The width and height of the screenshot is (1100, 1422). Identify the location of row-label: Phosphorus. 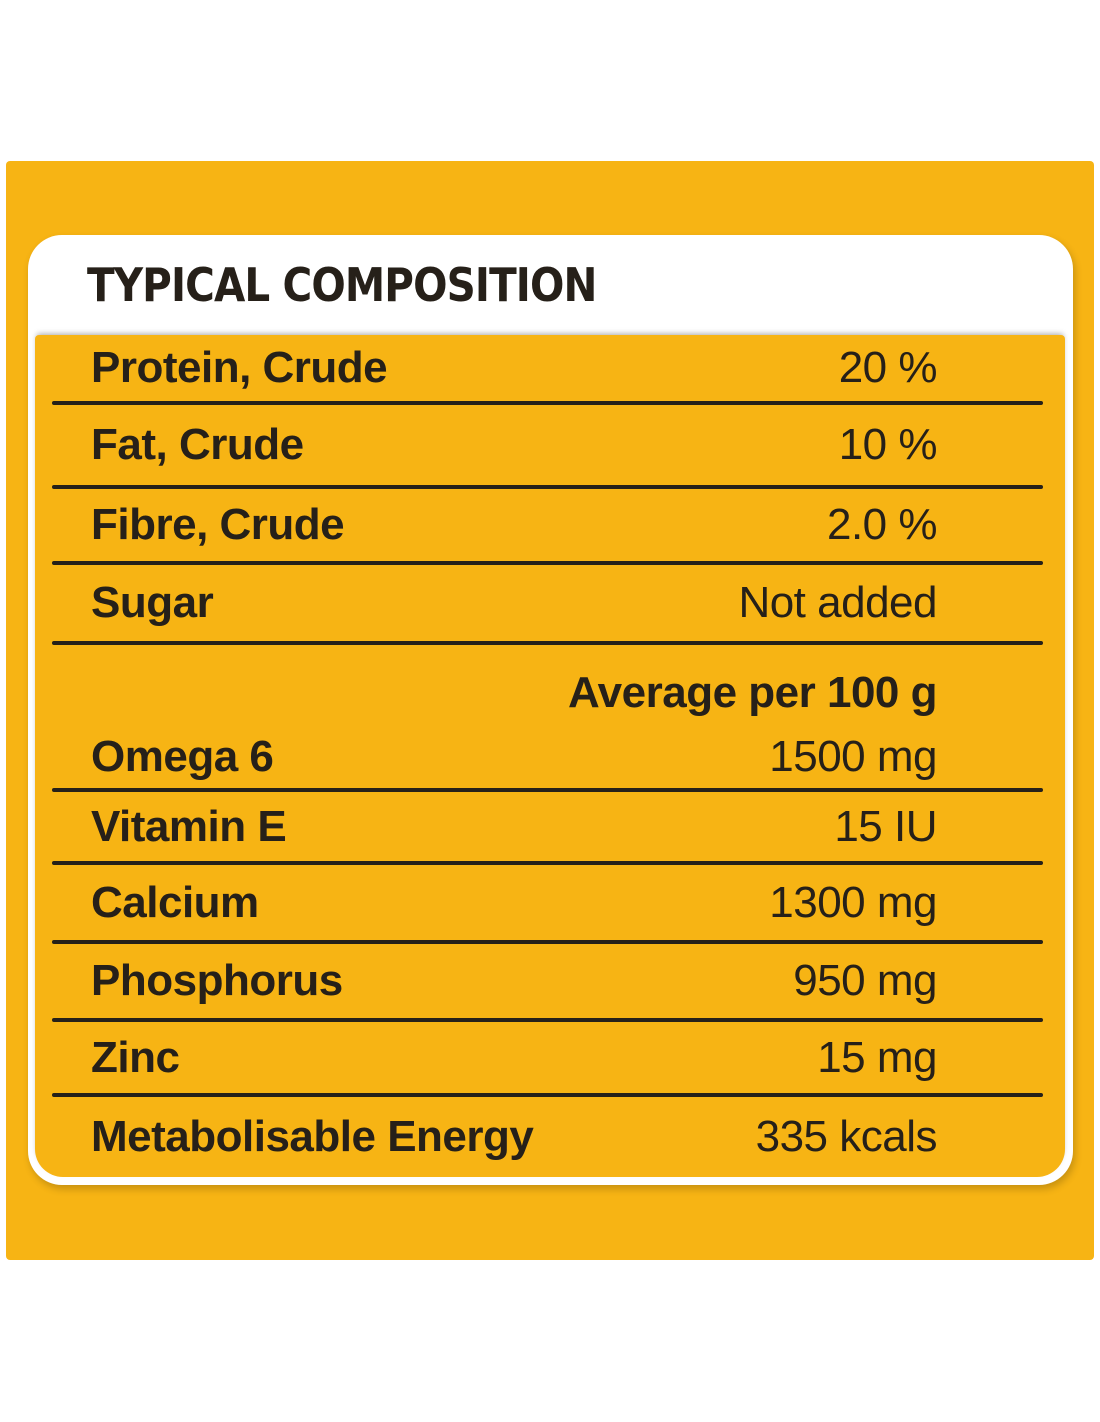
(217, 980).